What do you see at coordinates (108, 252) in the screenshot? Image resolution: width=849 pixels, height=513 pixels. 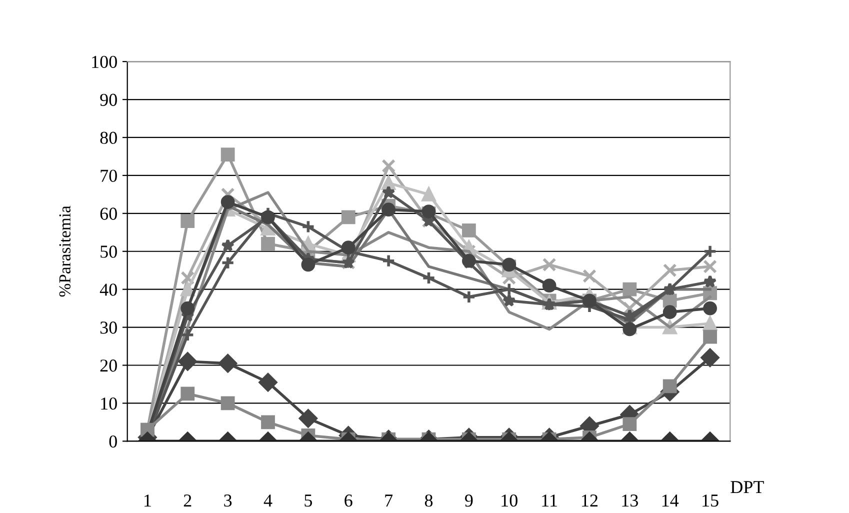 I see `y-tick-label: 50` at bounding box center [108, 252].